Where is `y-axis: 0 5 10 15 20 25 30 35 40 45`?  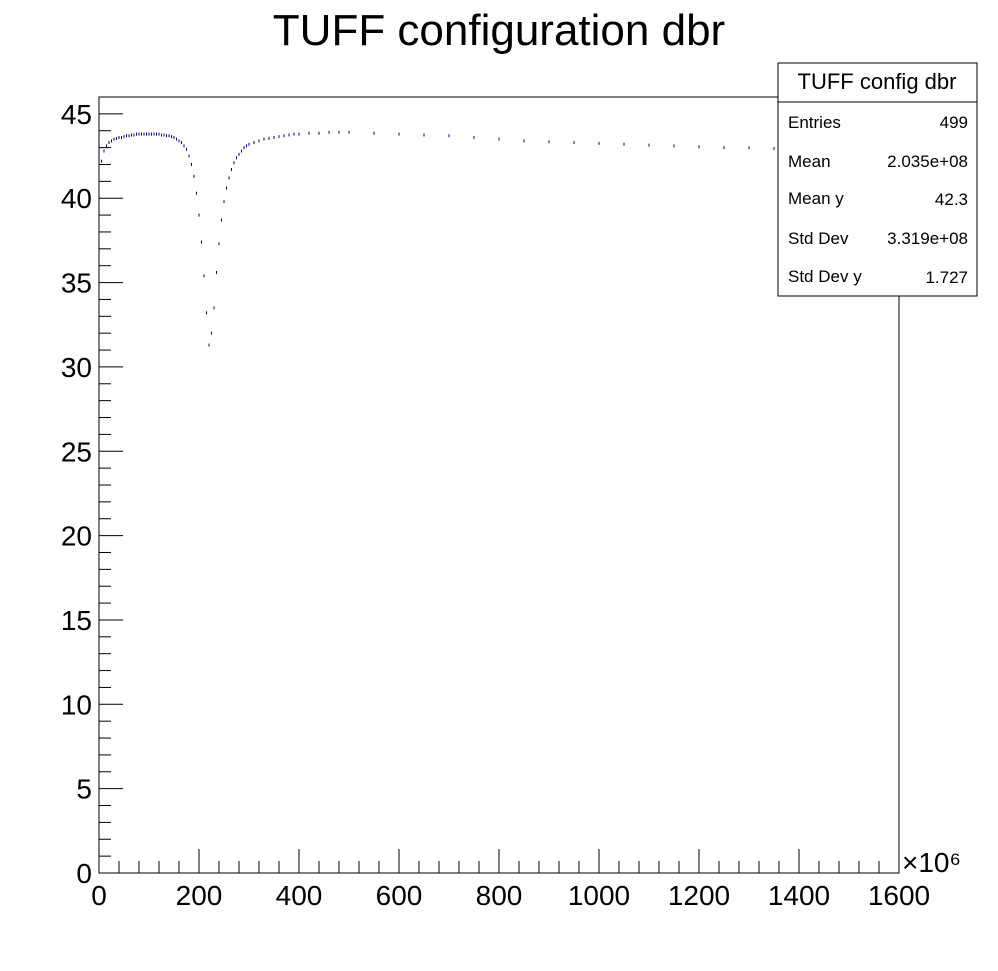
y-axis: 0 5 10 15 20 25 30 35 40 45 is located at coordinates (92, 492).